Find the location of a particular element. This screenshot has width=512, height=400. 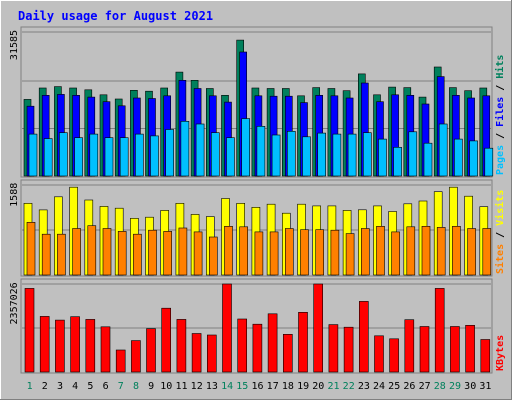

day-label-16: 16 is located at coordinates (257, 386).